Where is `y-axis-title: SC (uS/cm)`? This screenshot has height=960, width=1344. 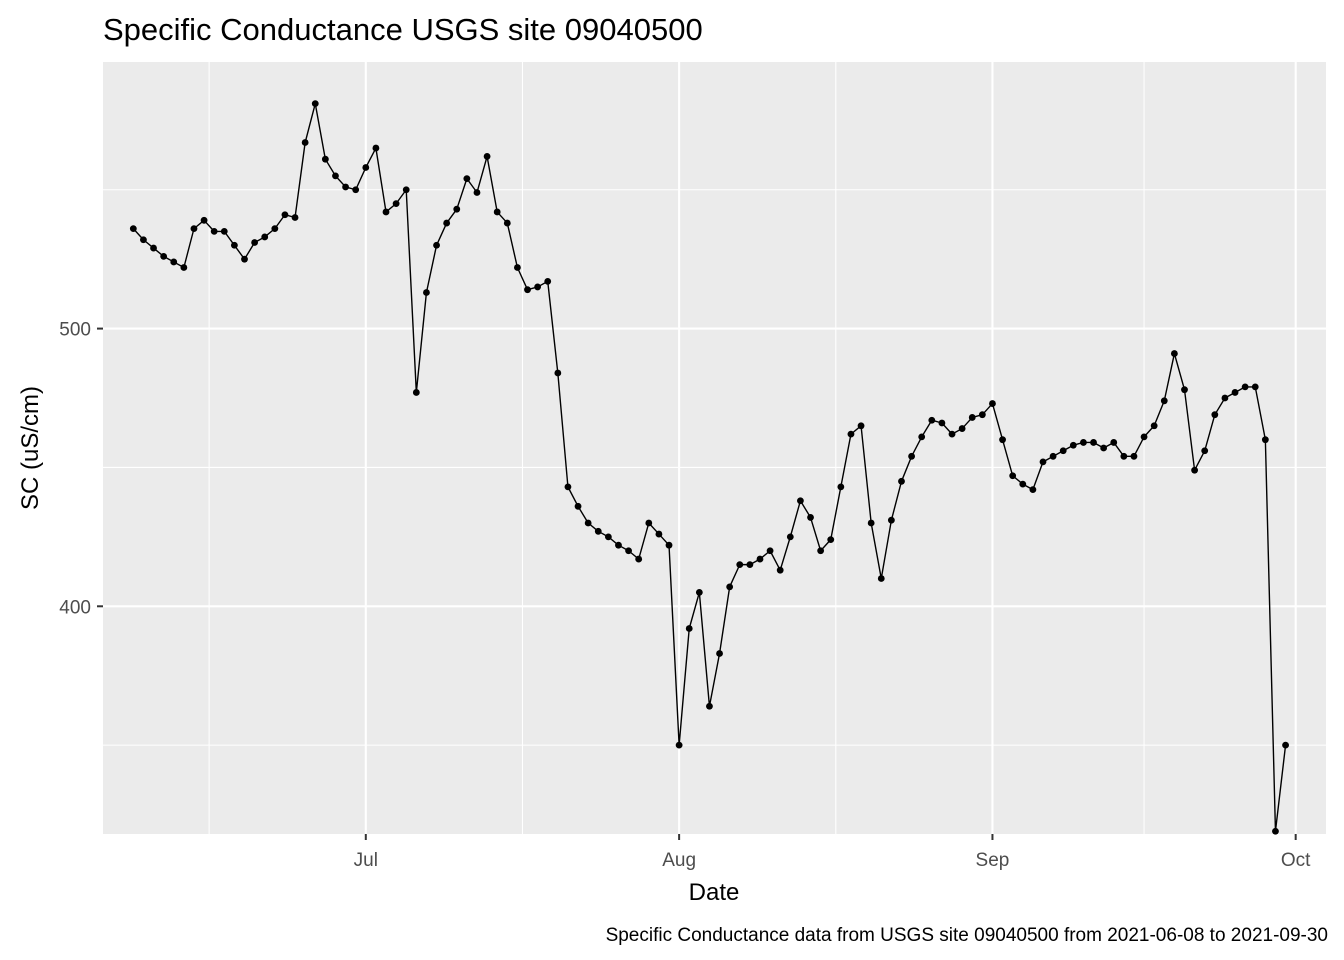
y-axis-title: SC (uS/cm) is located at coordinates (30, 448).